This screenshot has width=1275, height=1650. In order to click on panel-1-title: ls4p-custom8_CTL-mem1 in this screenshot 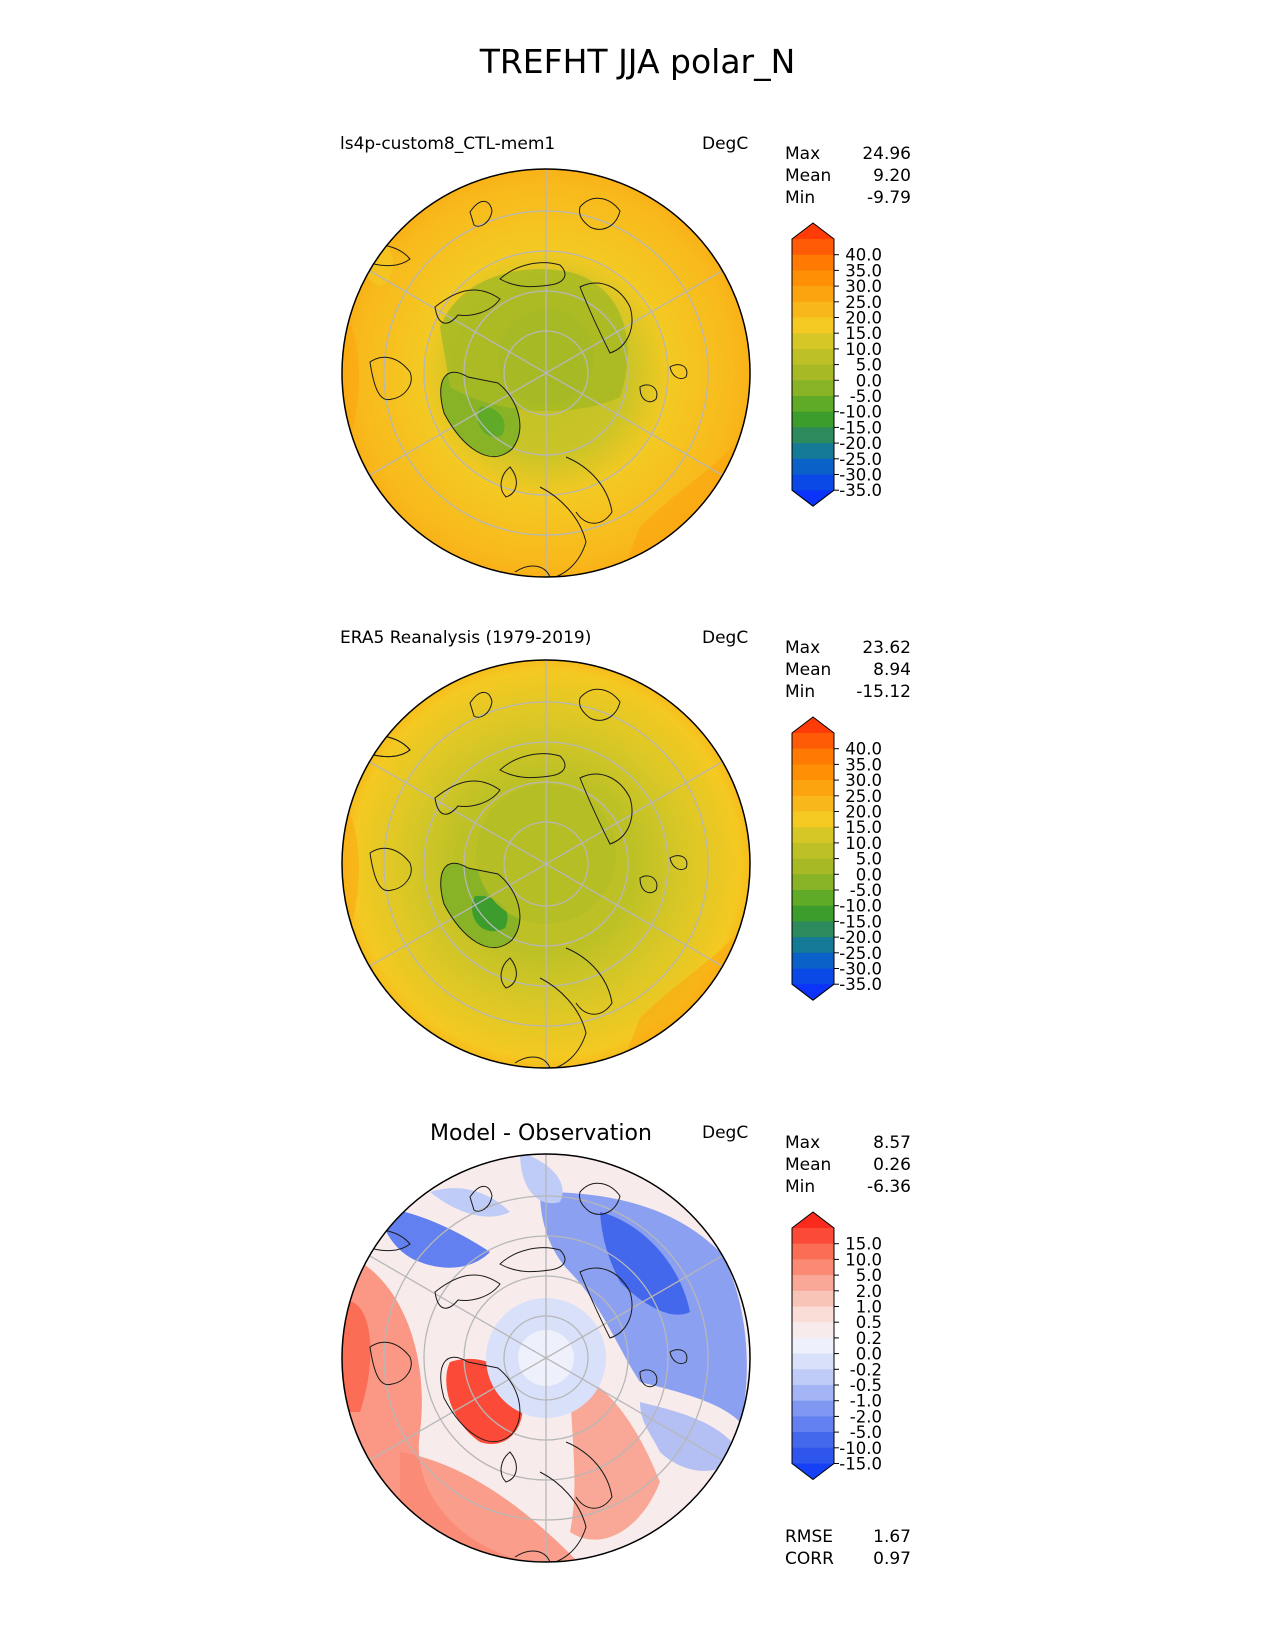, I will do `click(448, 144)`.